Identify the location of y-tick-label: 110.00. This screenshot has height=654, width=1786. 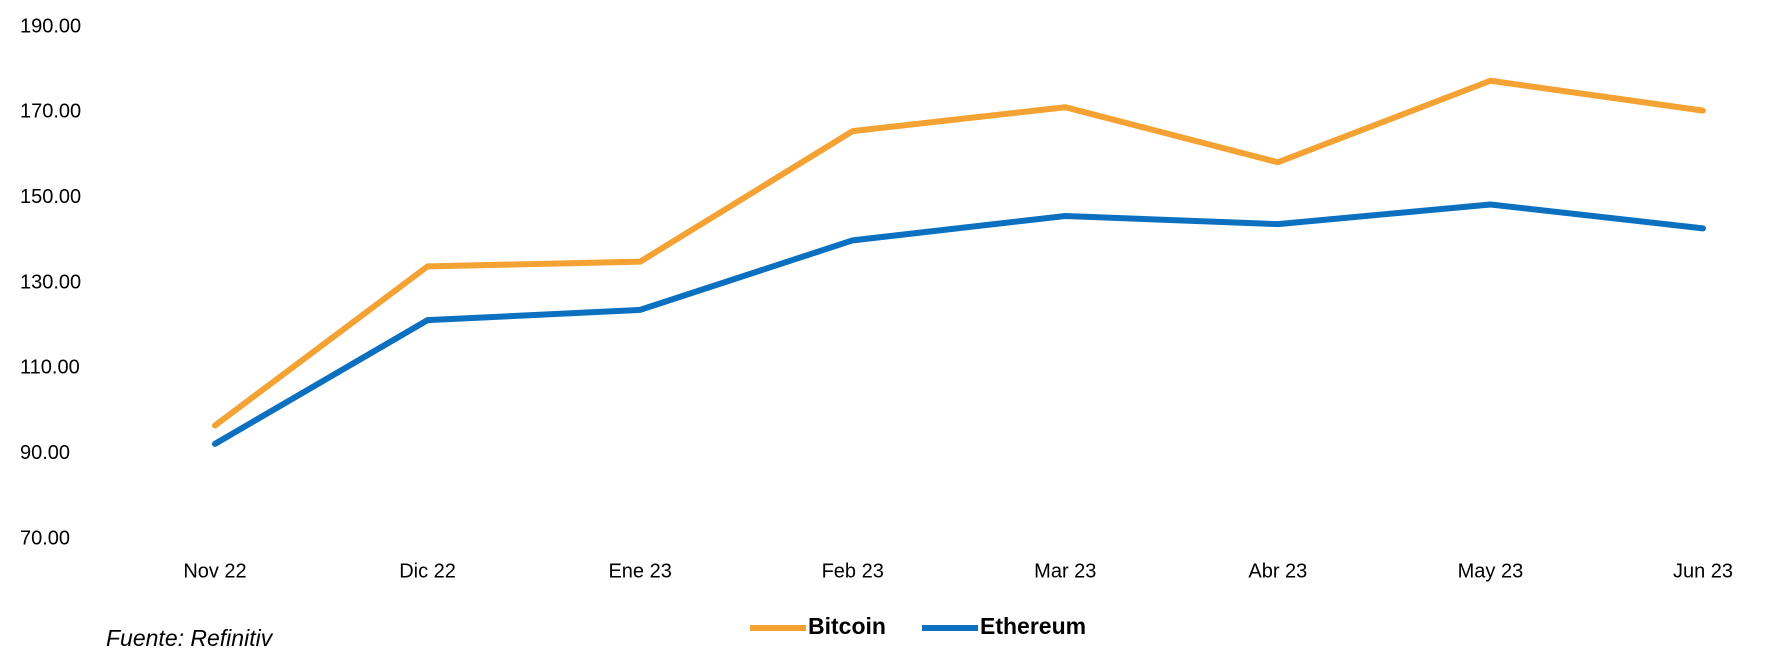
(50, 368).